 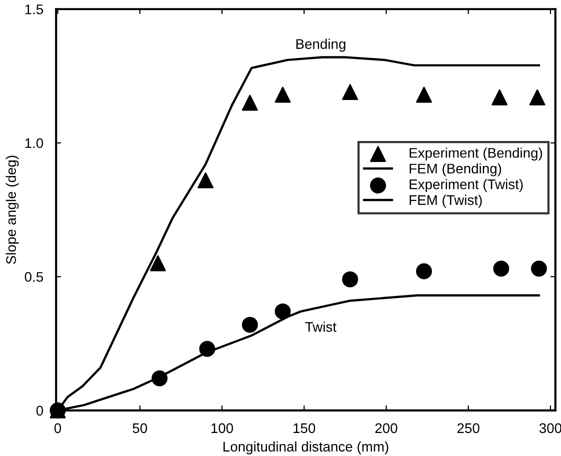 What do you see at coordinates (34, 9) in the screenshot?
I see `y-tick-label: 1.5` at bounding box center [34, 9].